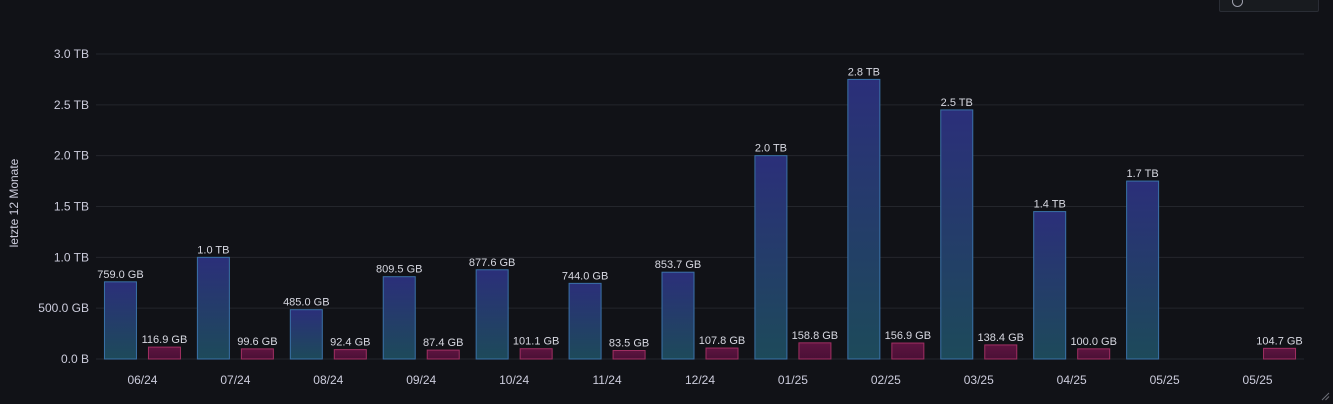  What do you see at coordinates (443, 343) in the screenshot?
I see `data-label: 87.4 GB` at bounding box center [443, 343].